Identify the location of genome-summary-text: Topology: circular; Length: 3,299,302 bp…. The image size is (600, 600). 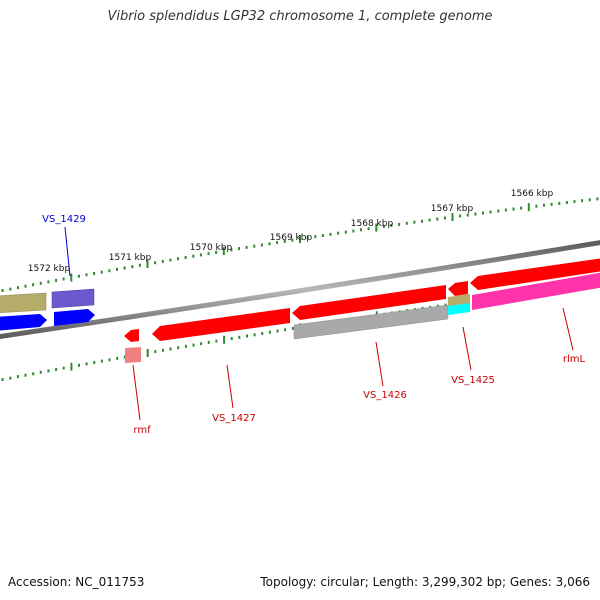
(425, 582).